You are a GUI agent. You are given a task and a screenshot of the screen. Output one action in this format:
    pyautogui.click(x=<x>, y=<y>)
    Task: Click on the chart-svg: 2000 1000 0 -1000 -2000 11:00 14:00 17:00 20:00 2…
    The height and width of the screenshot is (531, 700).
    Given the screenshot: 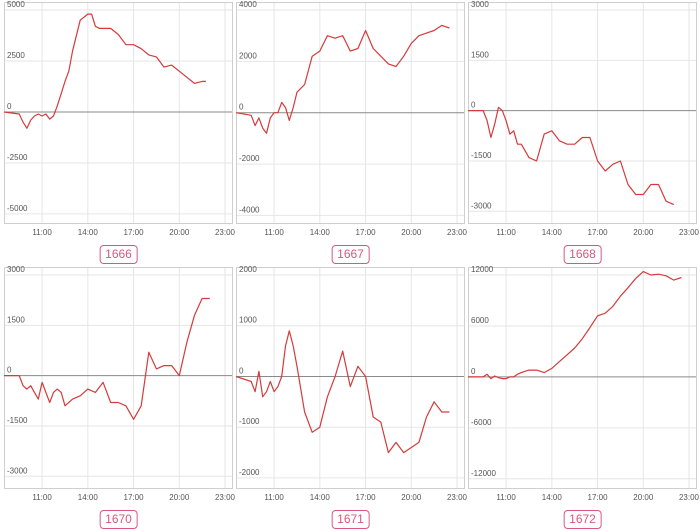 What is the action you would take?
    pyautogui.click(x=351, y=383)
    